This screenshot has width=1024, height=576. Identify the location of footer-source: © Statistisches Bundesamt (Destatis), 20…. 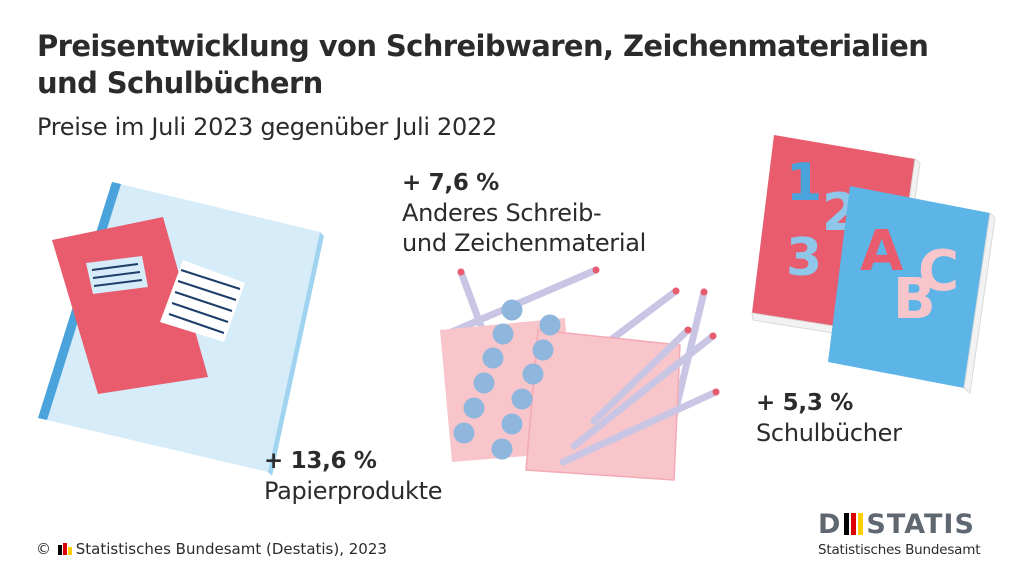
(211, 549).